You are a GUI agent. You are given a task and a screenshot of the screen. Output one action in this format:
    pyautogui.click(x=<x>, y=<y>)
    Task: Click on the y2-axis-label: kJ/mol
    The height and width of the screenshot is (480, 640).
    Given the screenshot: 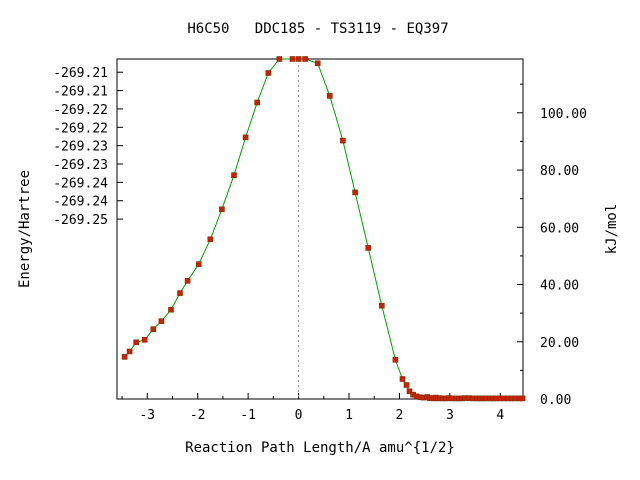 What is the action you would take?
    pyautogui.click(x=612, y=229)
    